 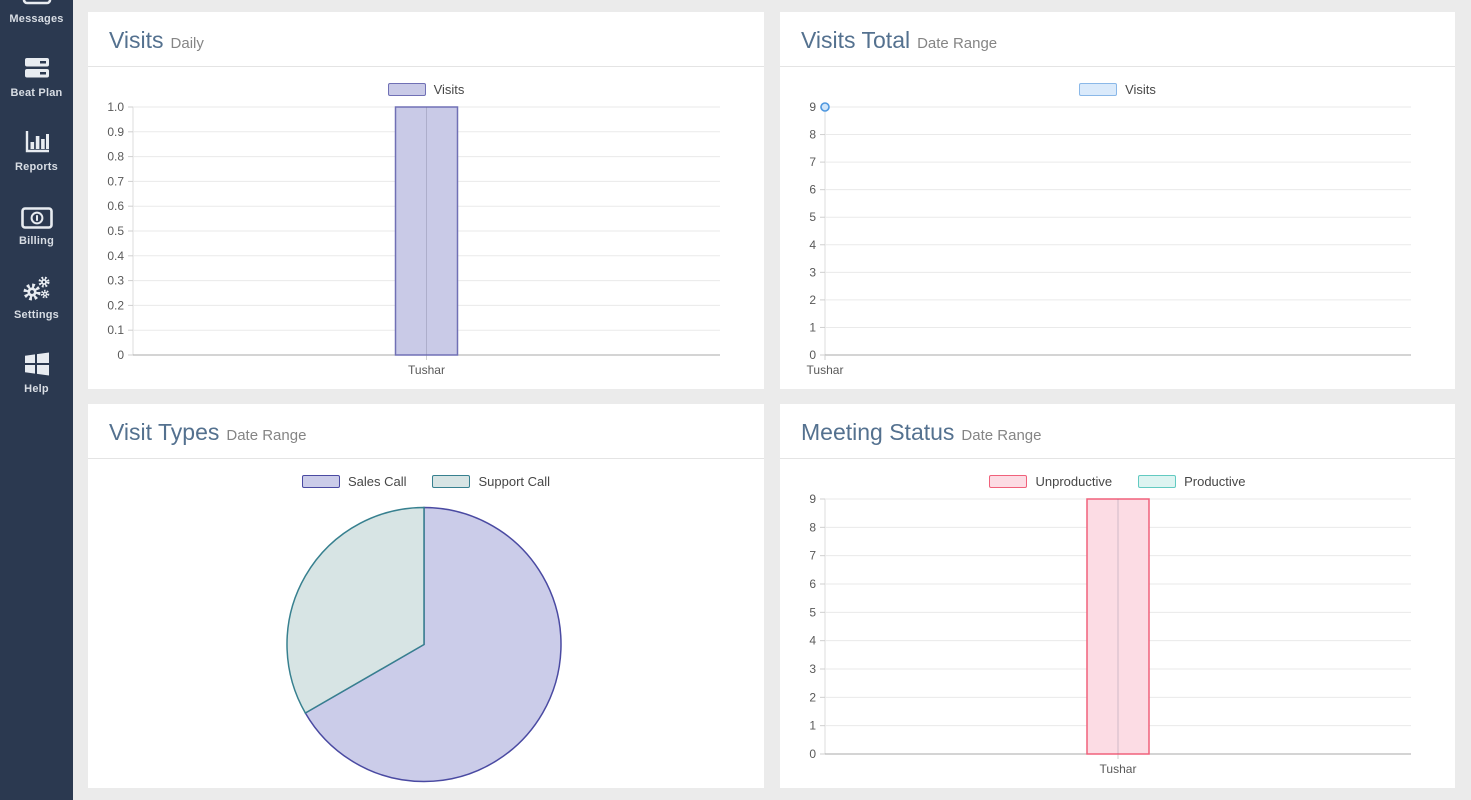 I want to click on sidebar-item-label: Reports, so click(x=36, y=167).